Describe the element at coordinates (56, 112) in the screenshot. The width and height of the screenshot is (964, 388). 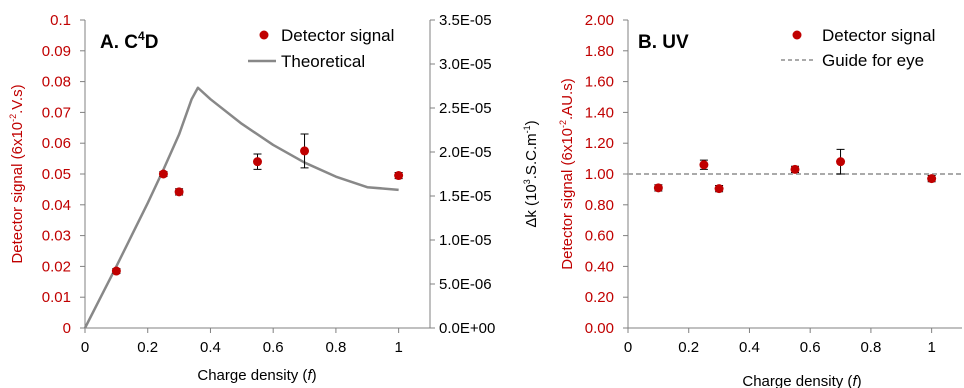
I see `a-y-tick-label: 0.07` at that location.